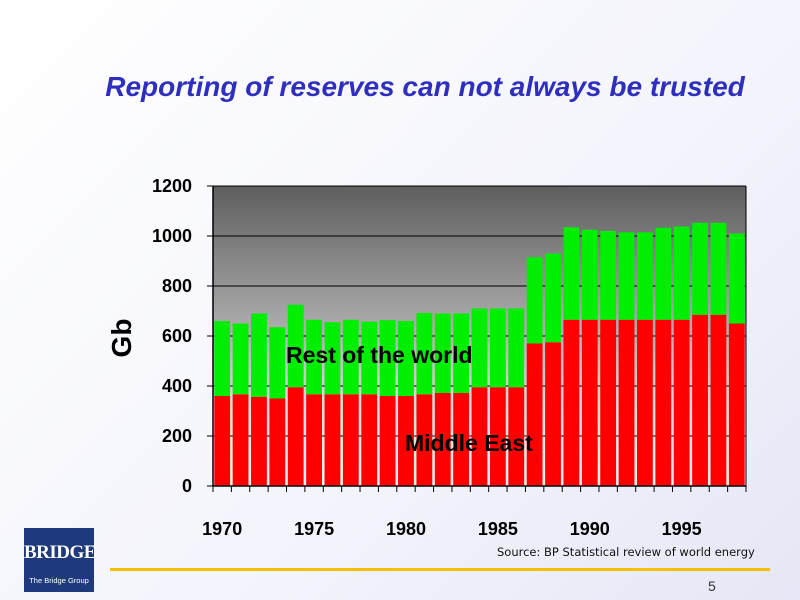 Image resolution: width=800 pixels, height=600 pixels. I want to click on y-tick-labels: 0 200 400 600 800 1000 1200, so click(172, 336).